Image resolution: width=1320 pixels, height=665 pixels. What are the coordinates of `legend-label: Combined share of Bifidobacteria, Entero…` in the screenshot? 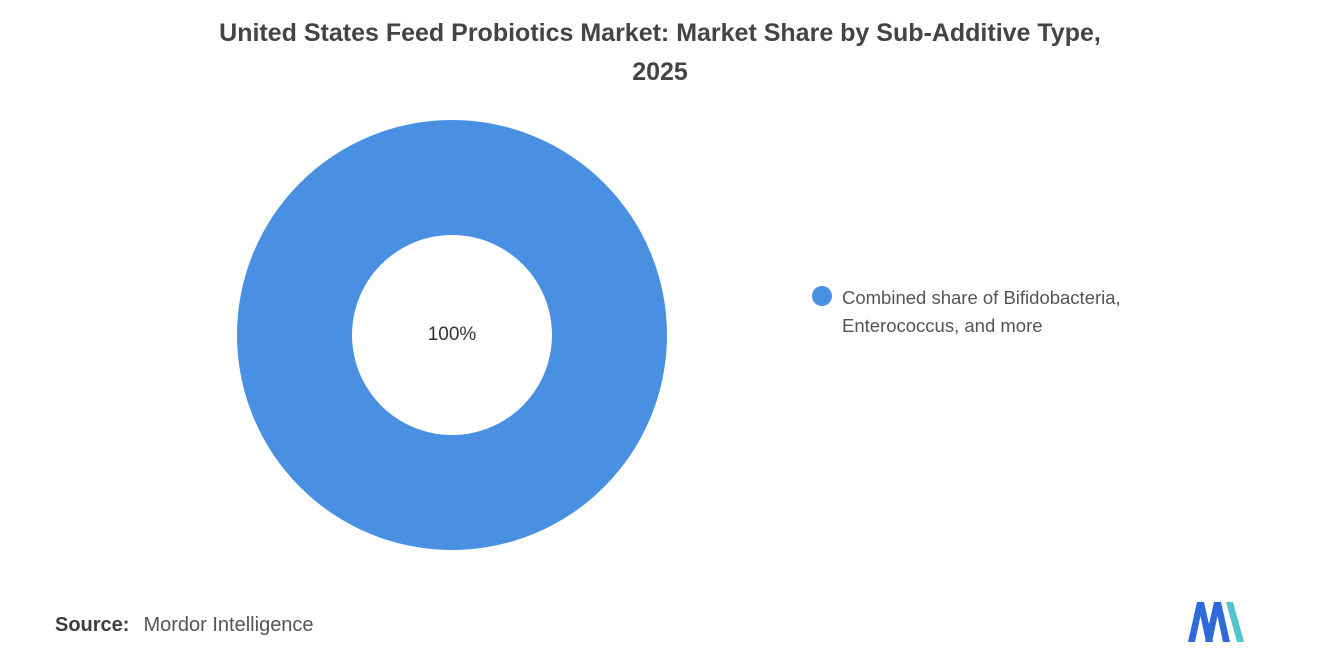 It's located at (981, 311).